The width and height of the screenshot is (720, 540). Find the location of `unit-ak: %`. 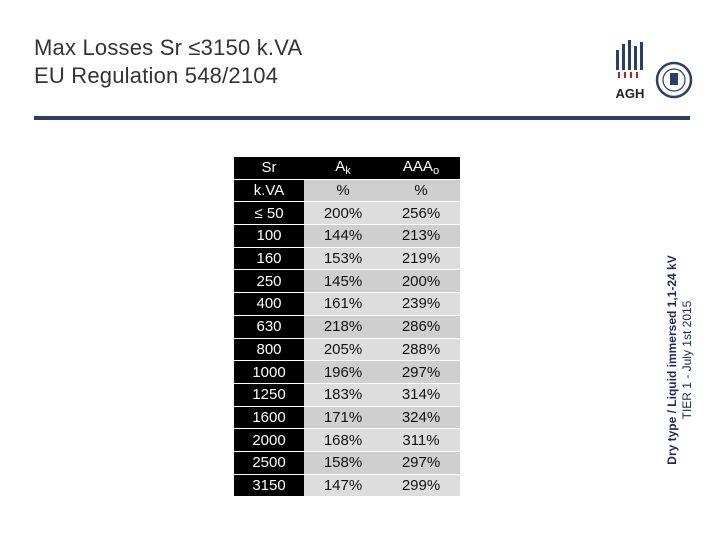

unit-ak: % is located at coordinates (343, 191).